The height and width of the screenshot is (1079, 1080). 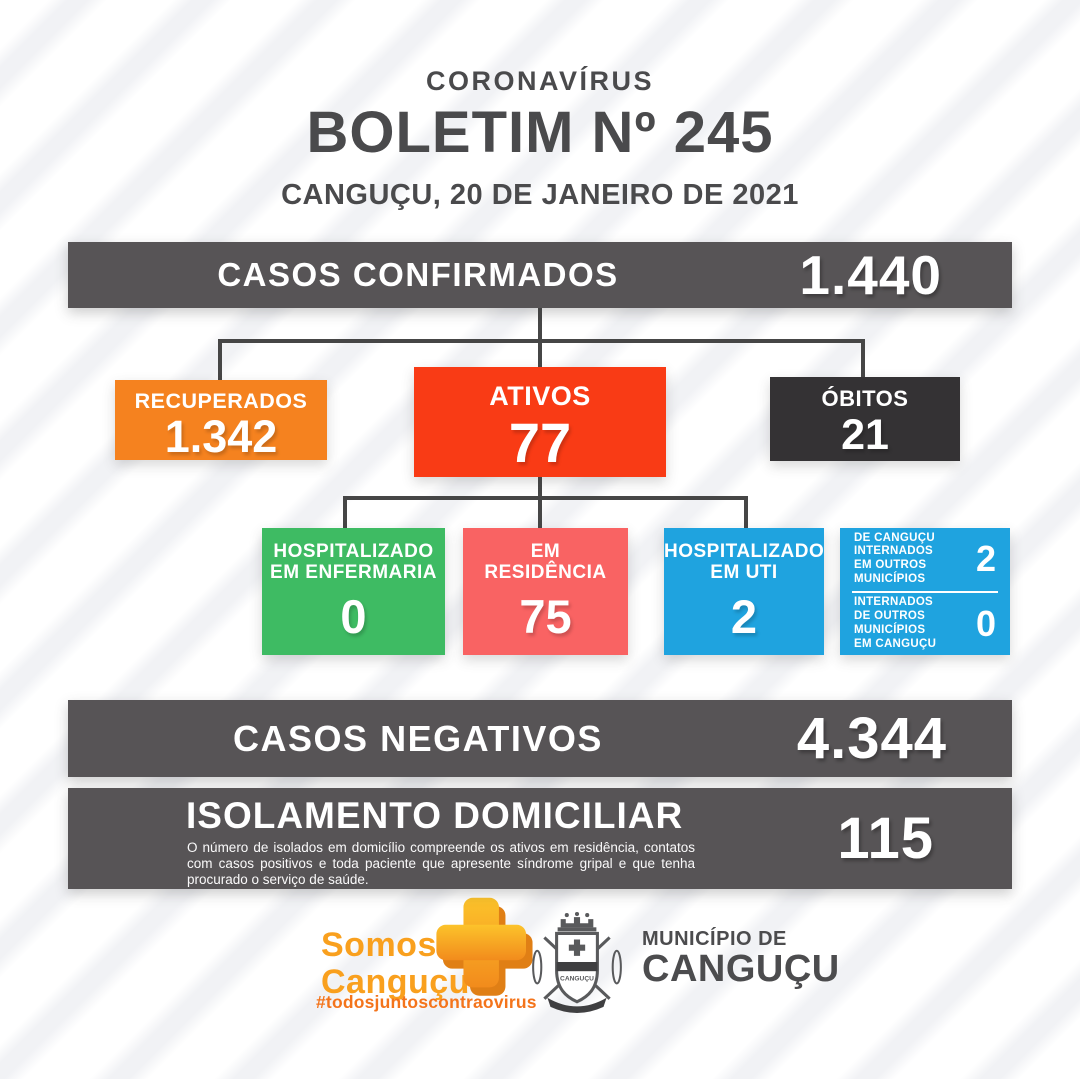 I want to click on confirmed-cases-bar: CASOS CONFIRMADOS 1.440, so click(x=540, y=275).